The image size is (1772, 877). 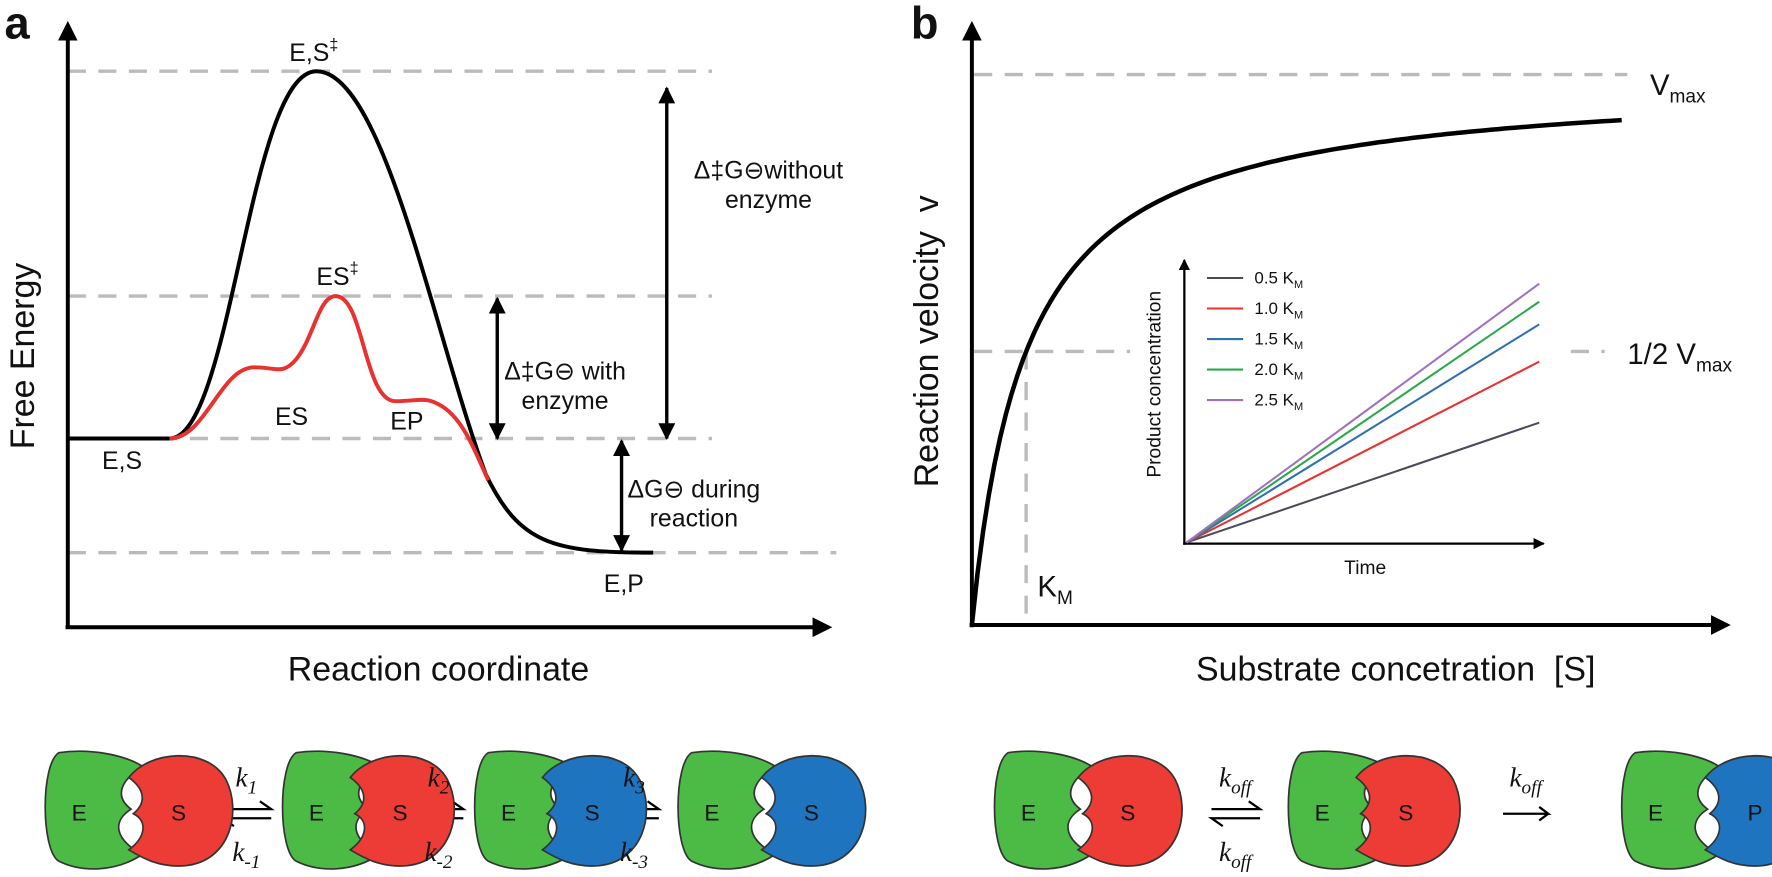 I want to click on panel-label: b, so click(x=925, y=24).